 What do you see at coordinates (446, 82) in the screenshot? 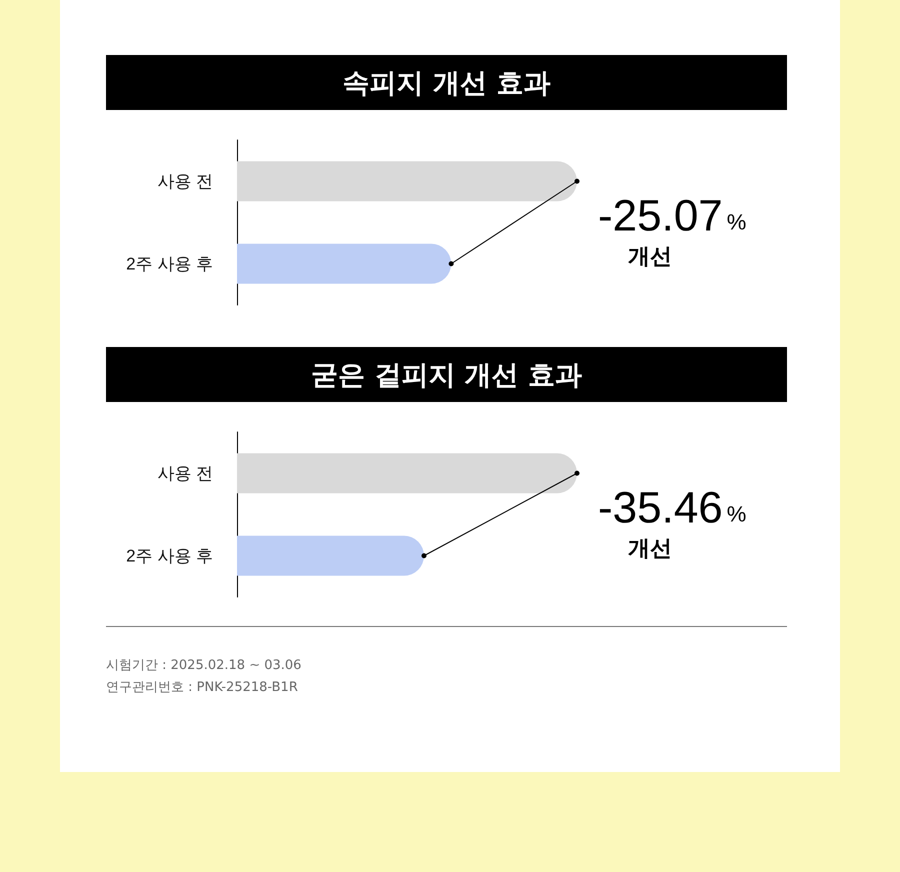
I see `chart-title: 속피지 개선 효과` at bounding box center [446, 82].